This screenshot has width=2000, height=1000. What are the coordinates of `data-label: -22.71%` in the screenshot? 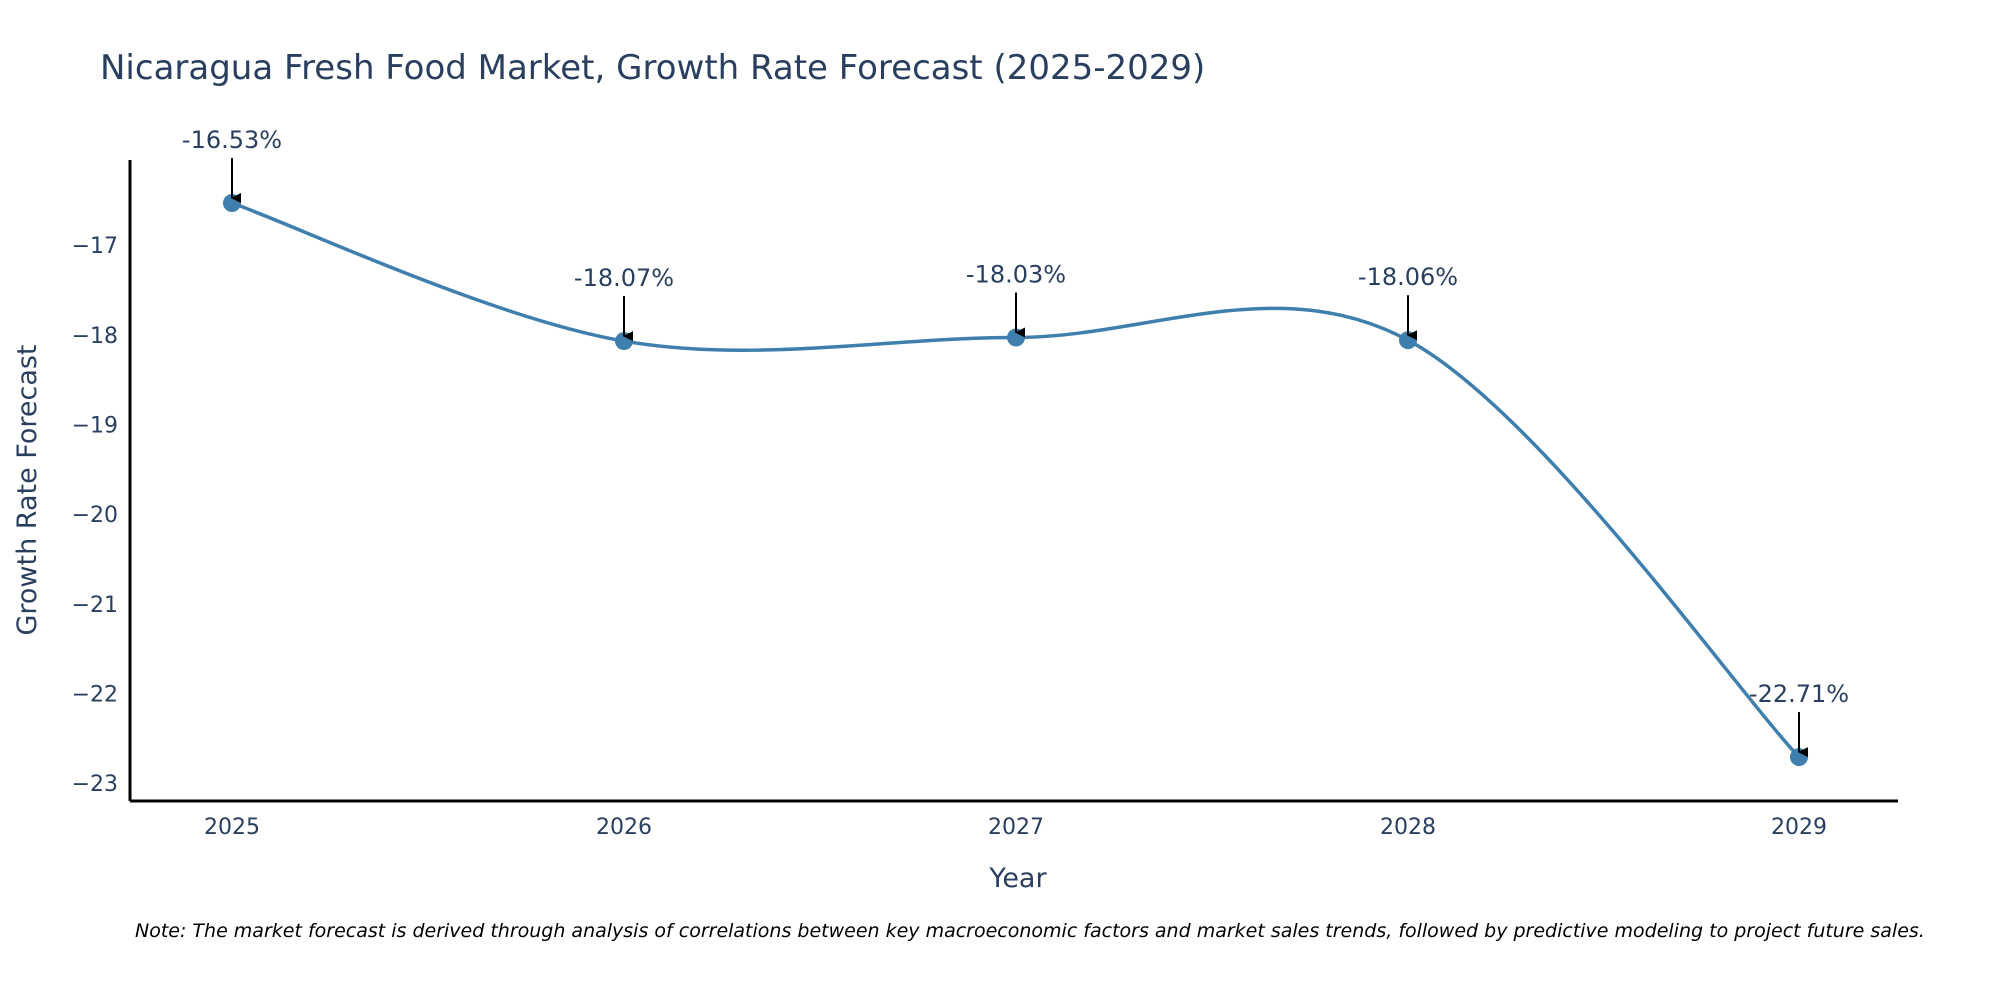 It's located at (1799, 694).